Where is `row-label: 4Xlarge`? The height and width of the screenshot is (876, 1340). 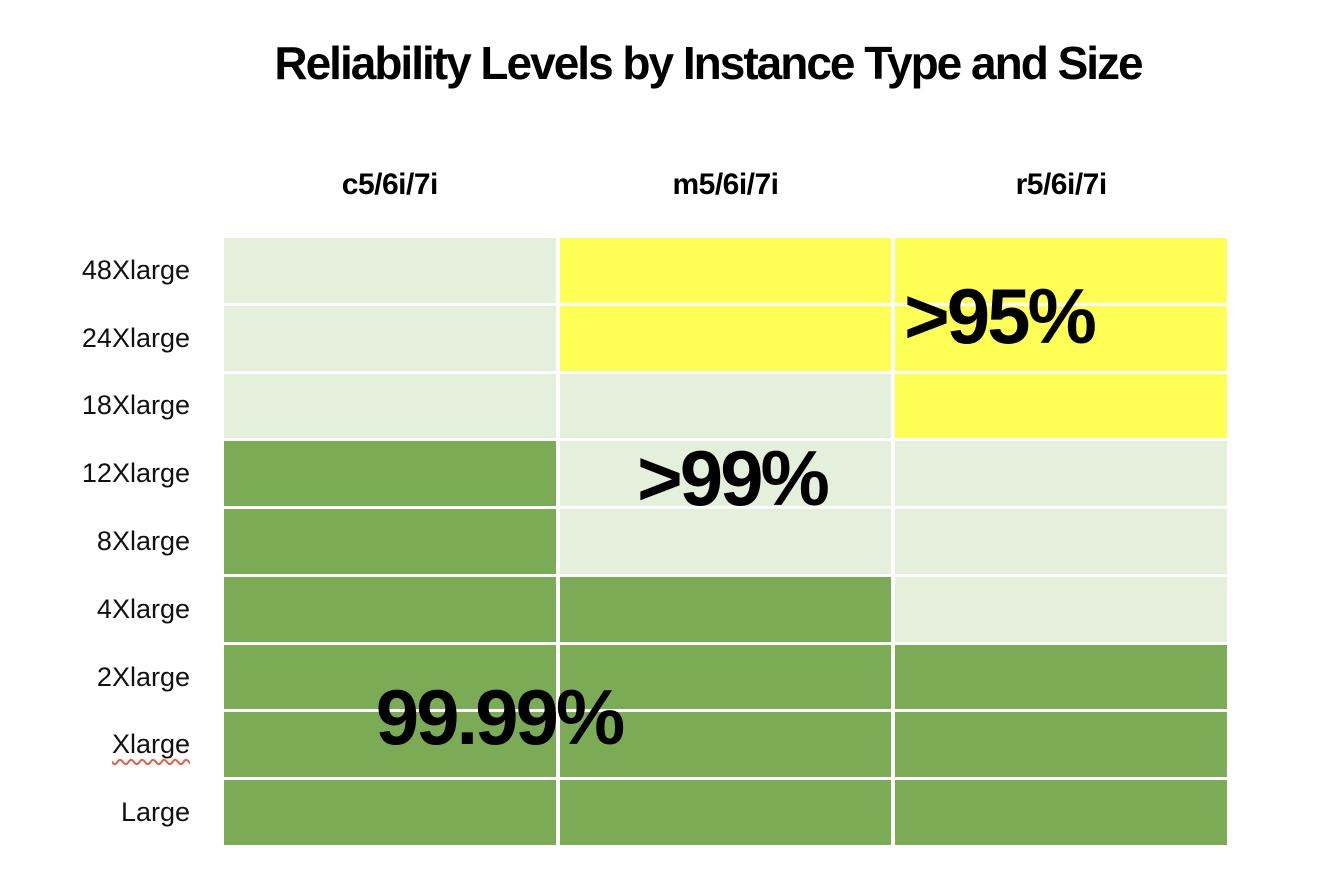 row-label: 4Xlarge is located at coordinates (143, 608).